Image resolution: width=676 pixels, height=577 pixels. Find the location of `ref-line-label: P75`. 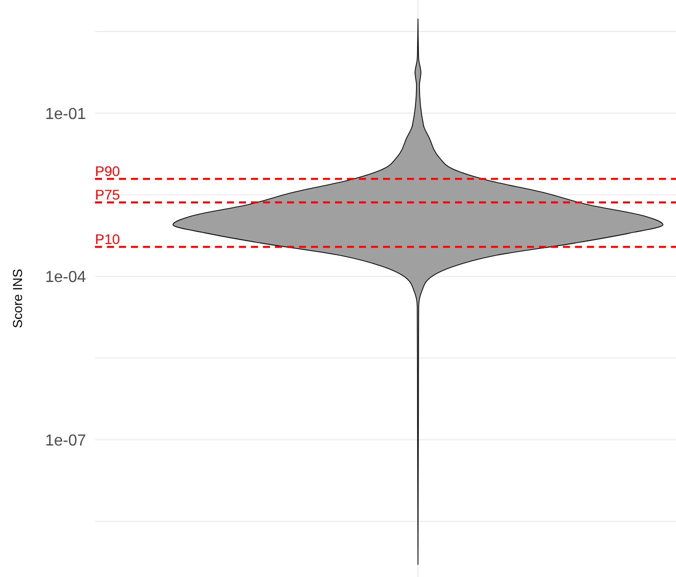

ref-line-label: P75 is located at coordinates (107, 194).